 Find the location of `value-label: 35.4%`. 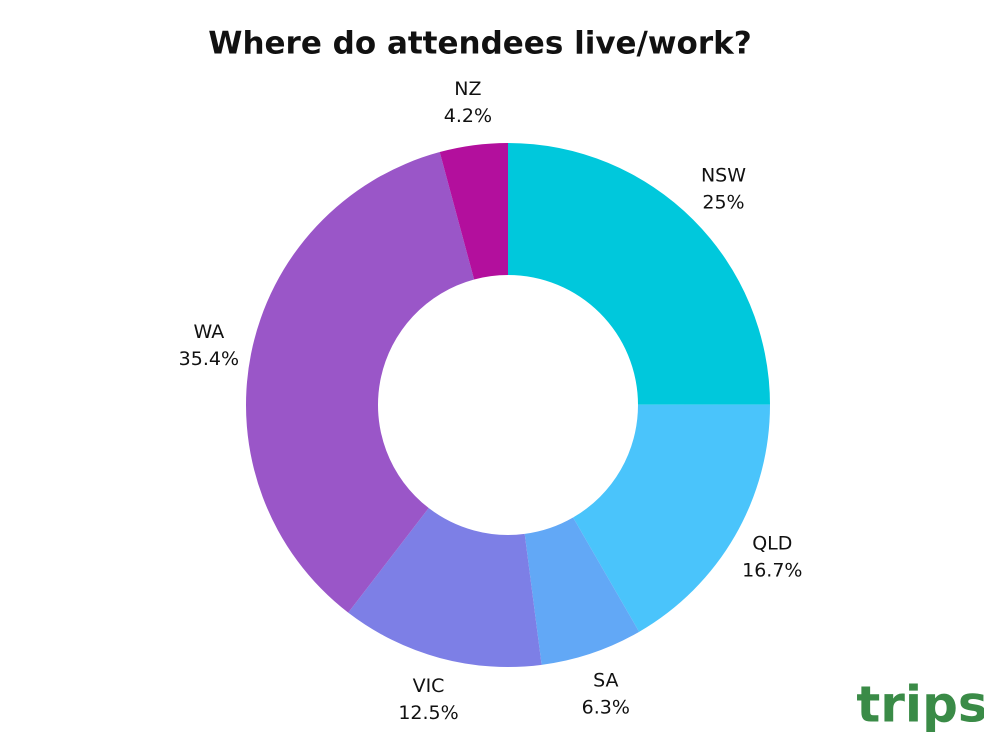

value-label: 35.4% is located at coordinates (209, 359).